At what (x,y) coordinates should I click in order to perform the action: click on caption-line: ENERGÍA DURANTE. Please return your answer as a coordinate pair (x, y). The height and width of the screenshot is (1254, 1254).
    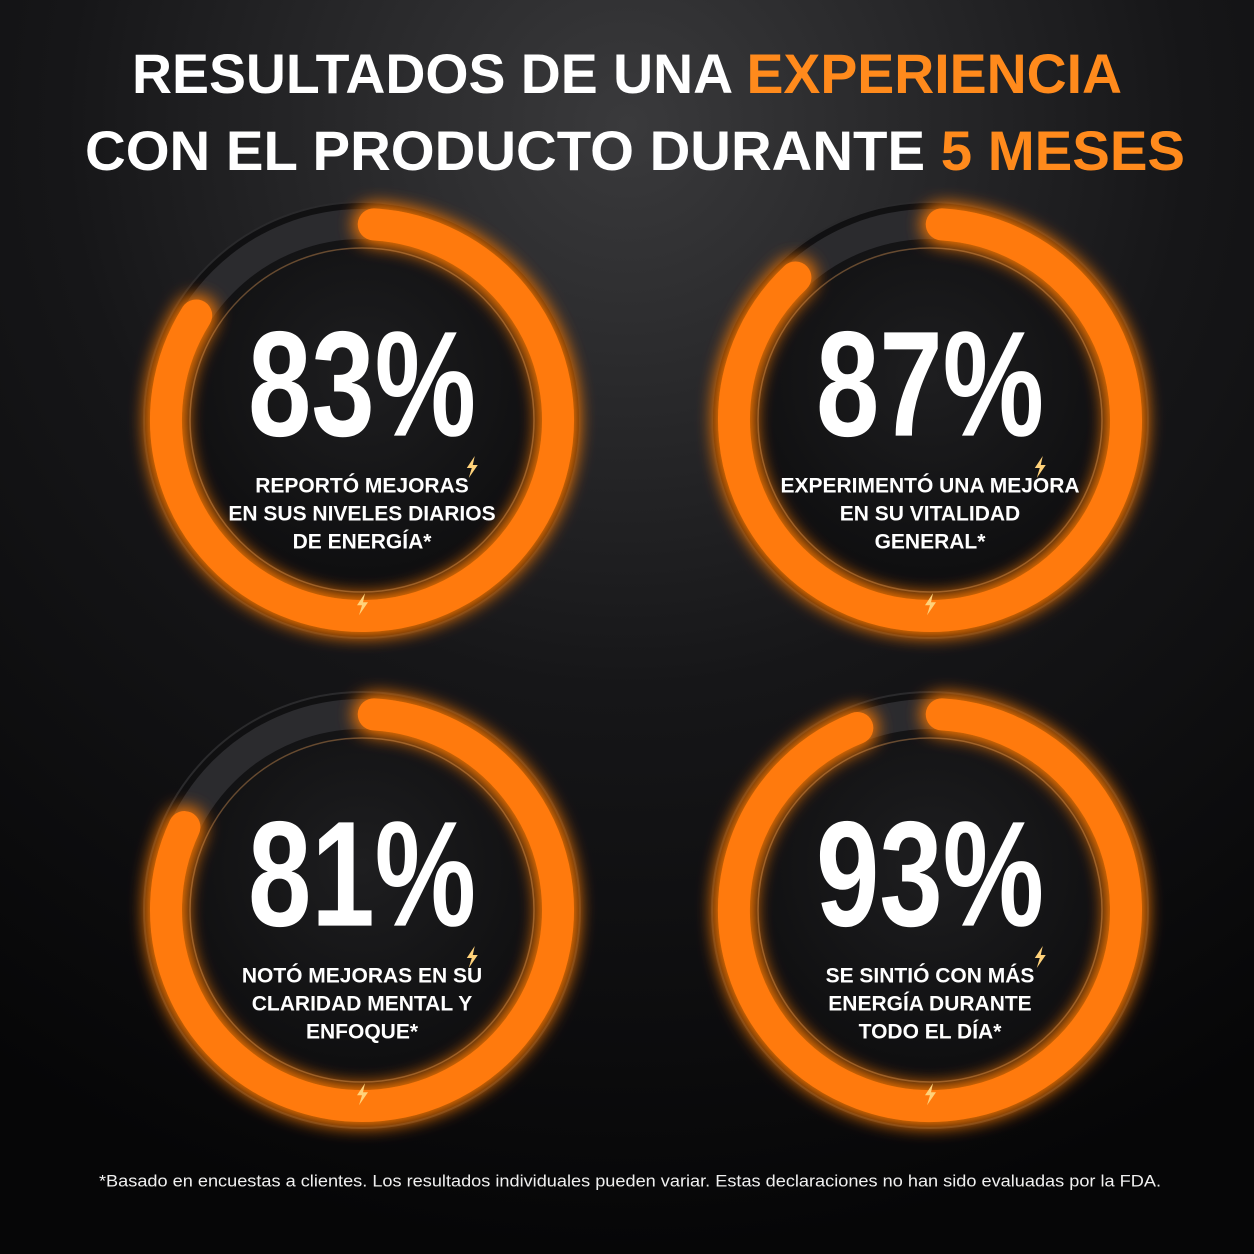
    Looking at the image, I should click on (929, 1004).